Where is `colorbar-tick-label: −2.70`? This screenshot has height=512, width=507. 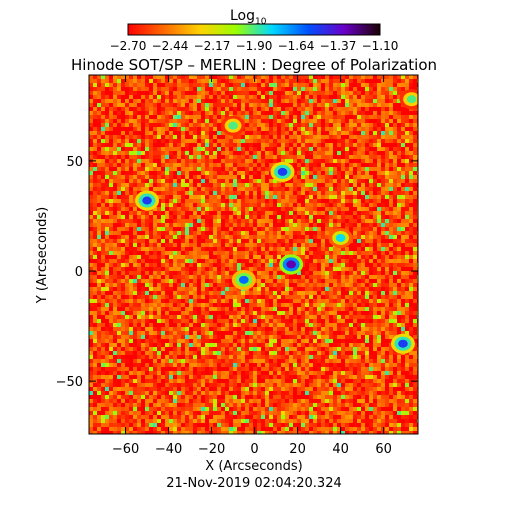
colorbar-tick-label: −2.70 is located at coordinates (128, 46).